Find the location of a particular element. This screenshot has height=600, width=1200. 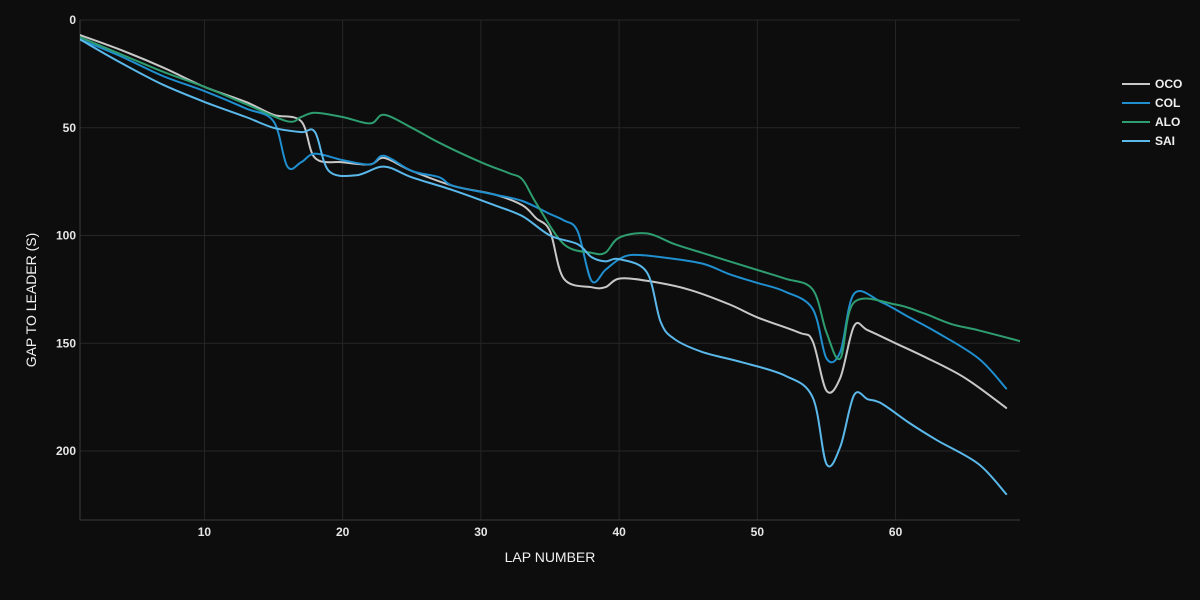

x-tick-label: 10 is located at coordinates (205, 532).